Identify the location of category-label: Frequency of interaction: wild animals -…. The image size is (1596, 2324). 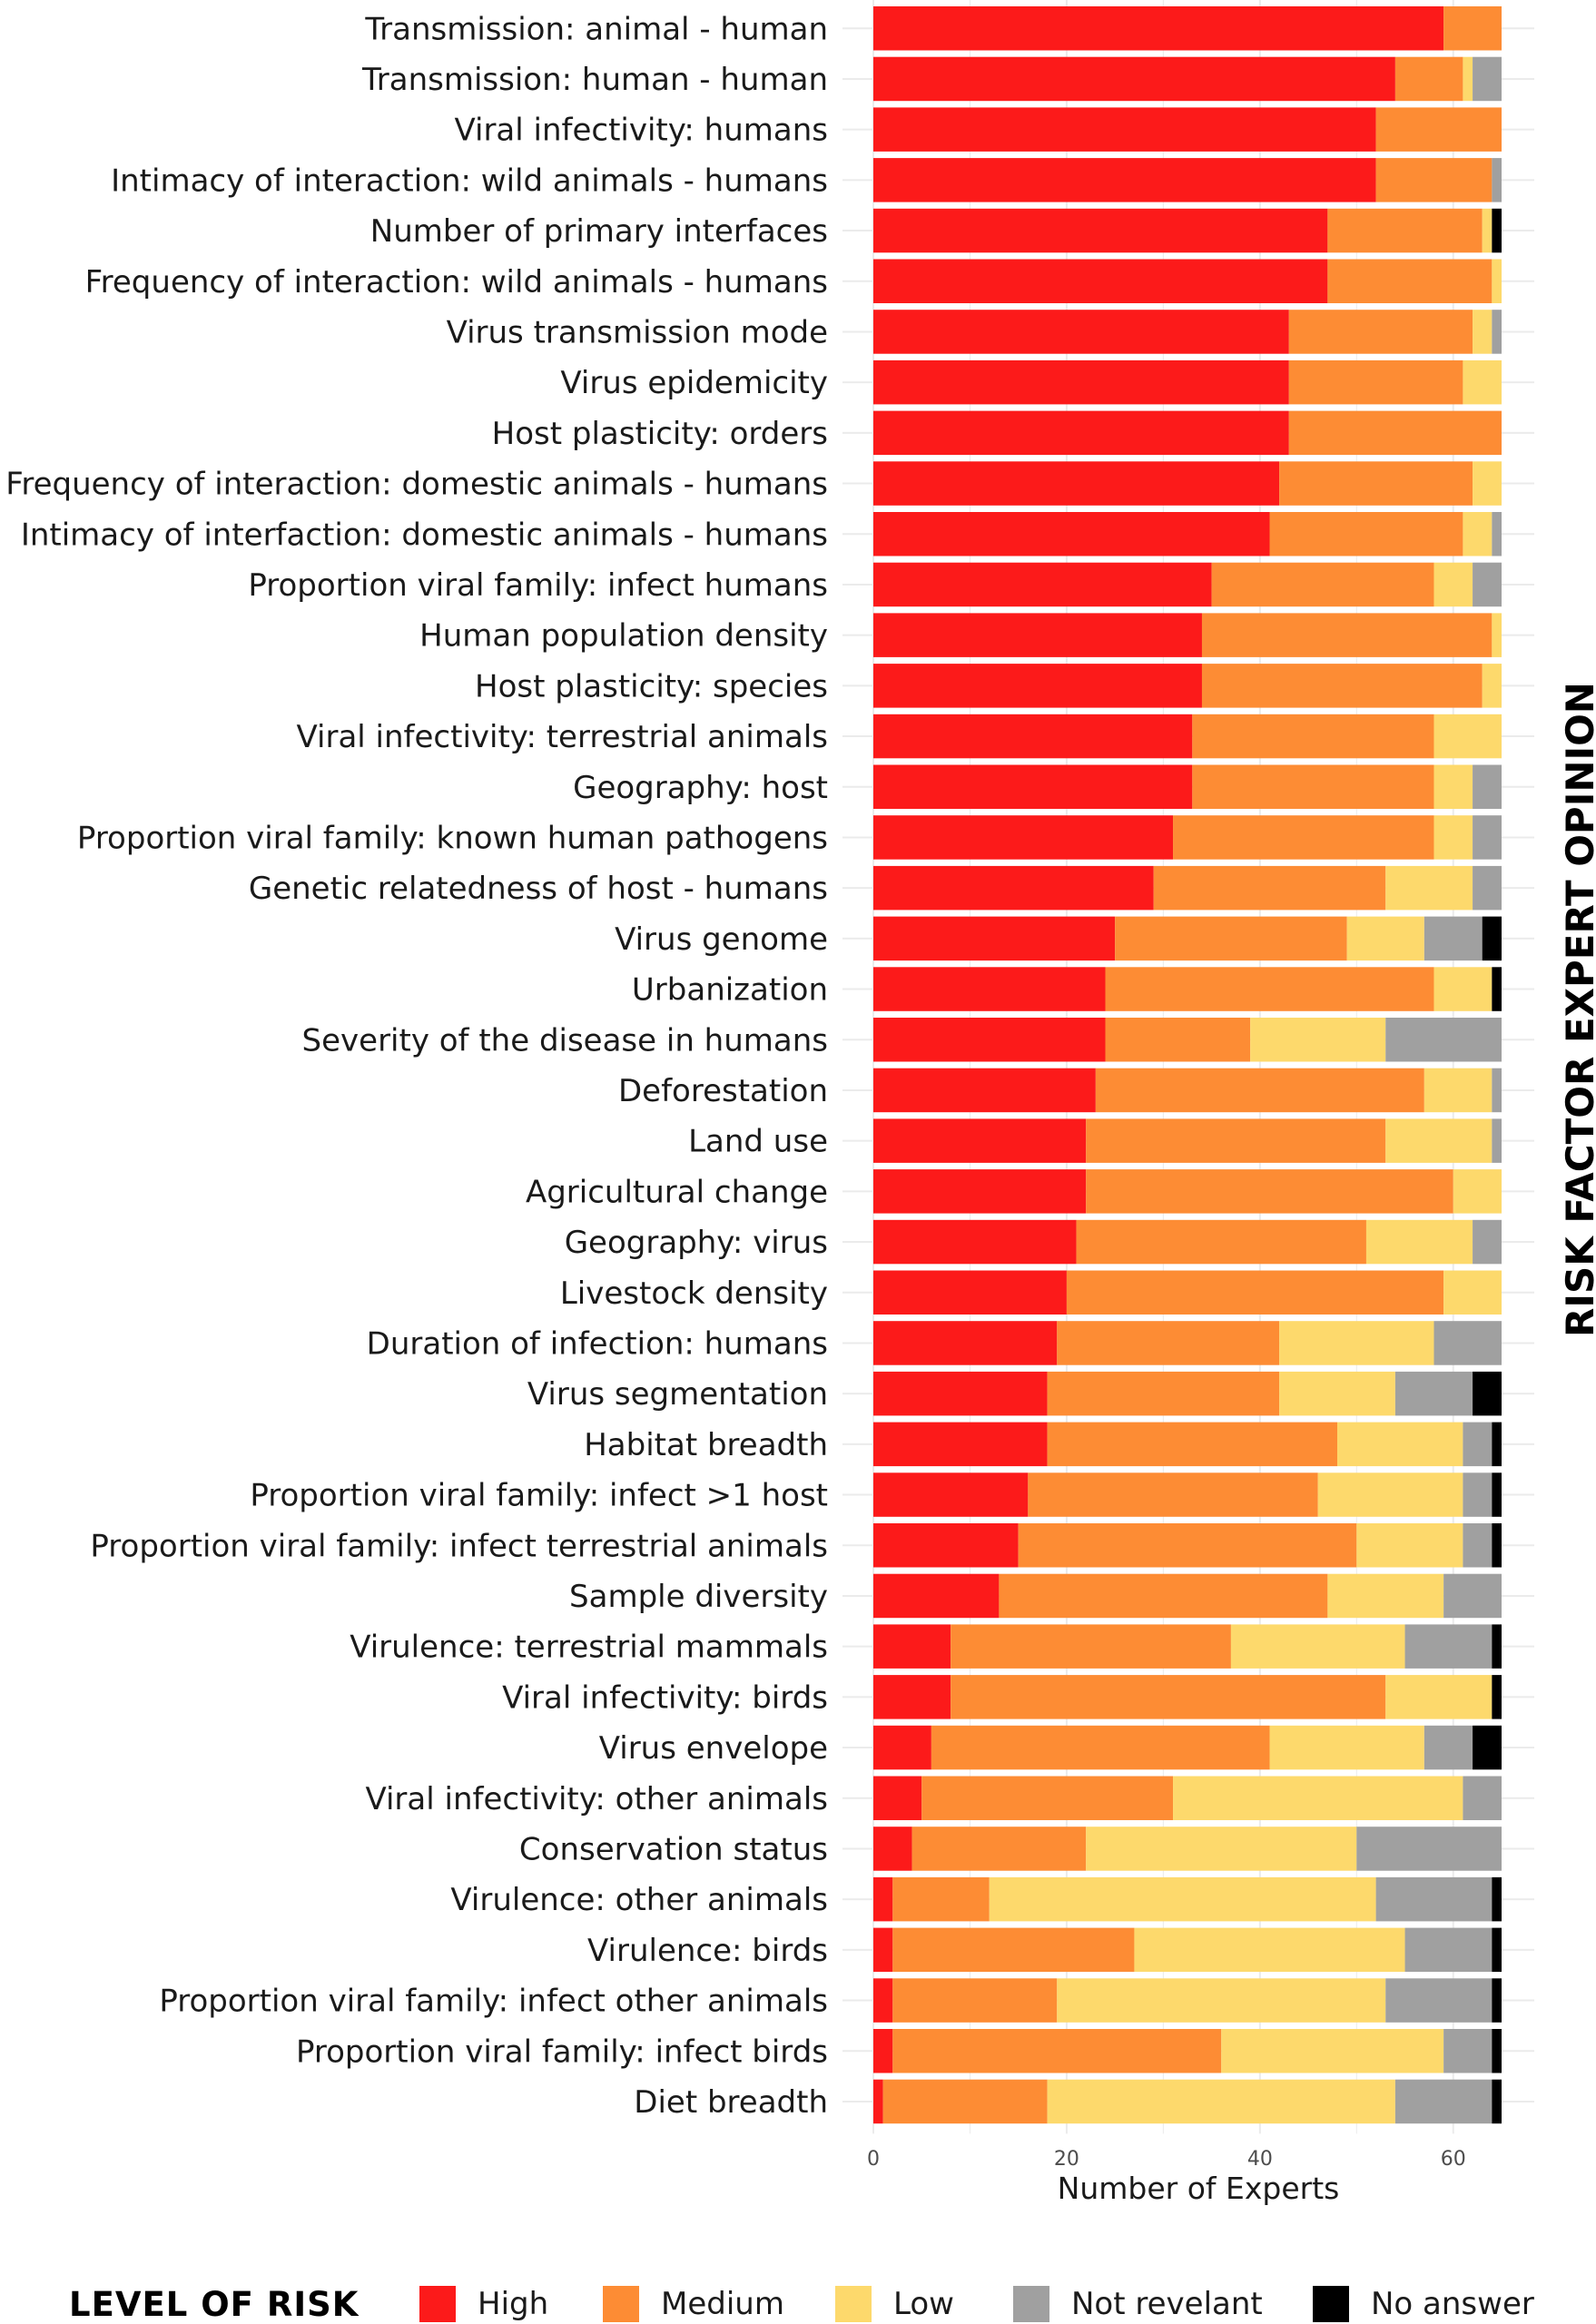
(456, 282).